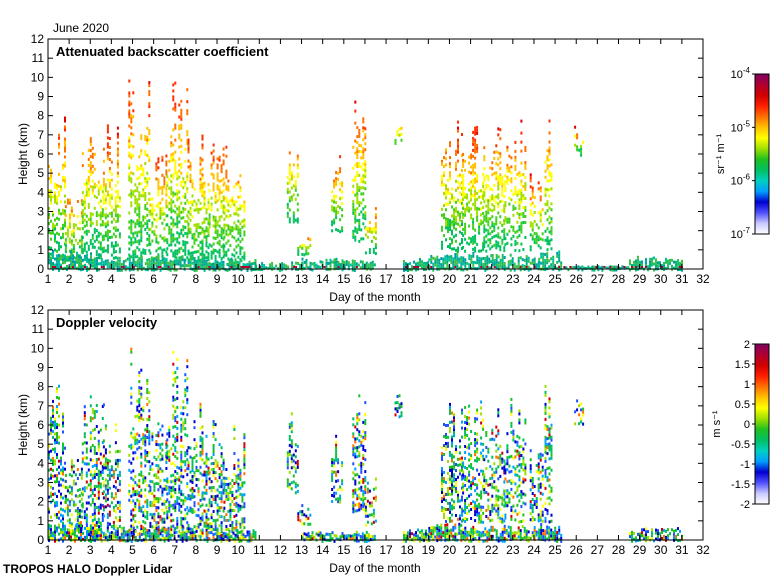 This screenshot has width=780, height=580. I want to click on x-tick-label: 12, so click(281, 279).